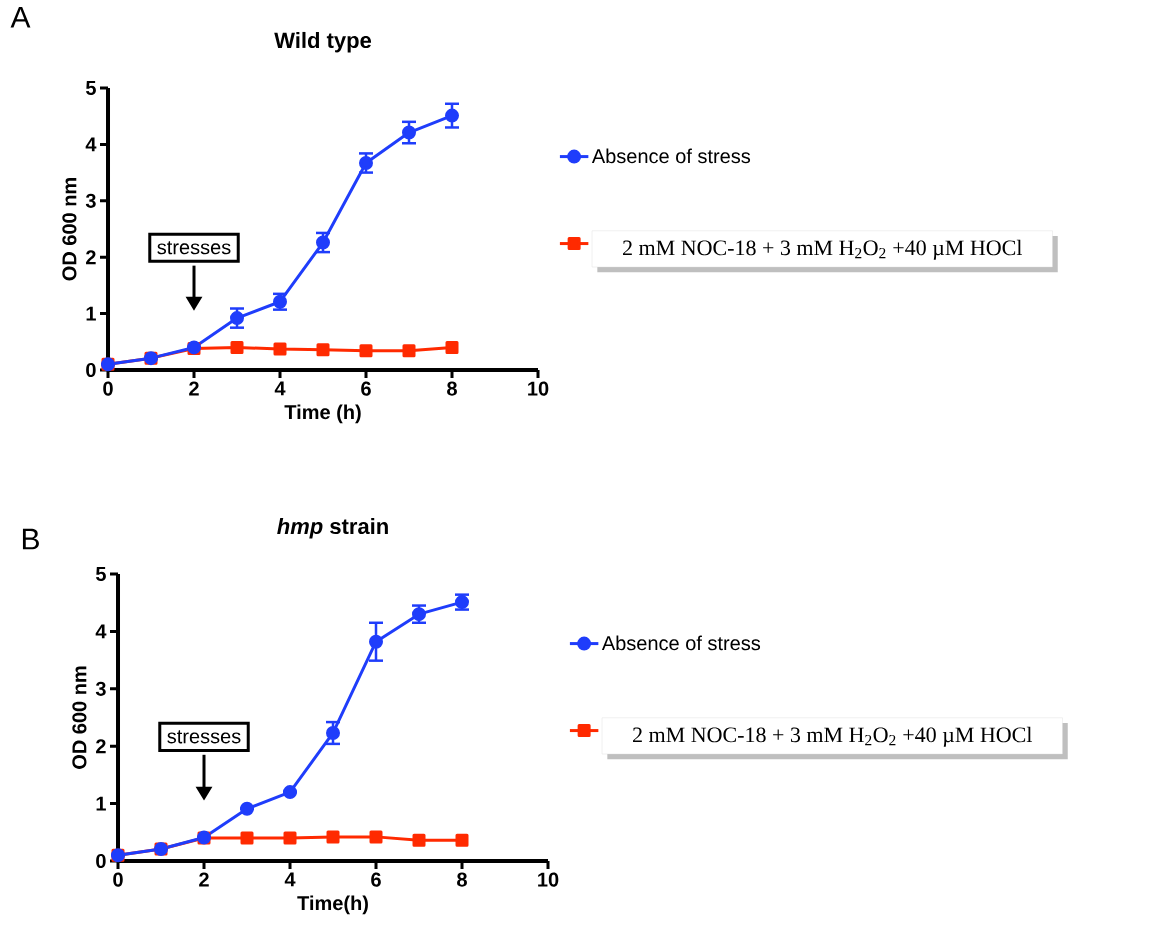  I want to click on text: B, so click(30, 539).